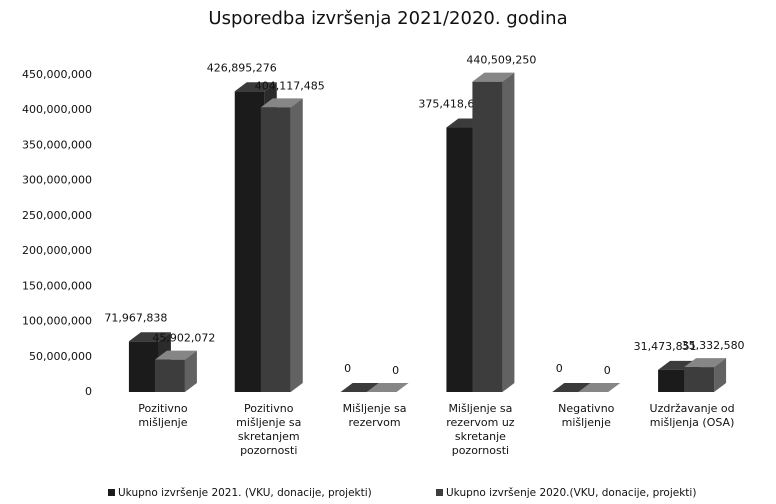  Describe the element at coordinates (387, 18) in the screenshot. I see `chart-title: Usporedba izvršenja 2021/2020. godina` at that location.